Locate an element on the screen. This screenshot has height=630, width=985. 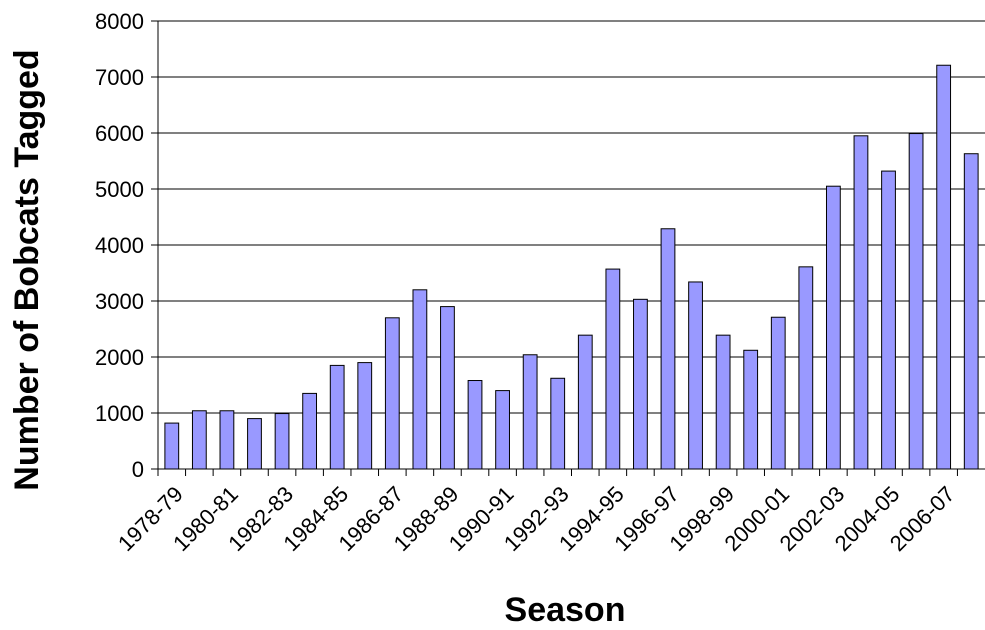
y-tick-label: 6000 is located at coordinates (119, 133).